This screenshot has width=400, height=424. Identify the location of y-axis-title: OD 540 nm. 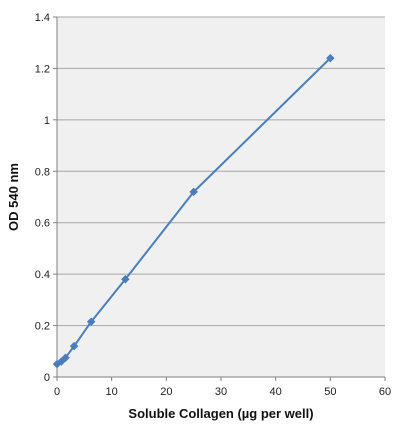
(13, 197).